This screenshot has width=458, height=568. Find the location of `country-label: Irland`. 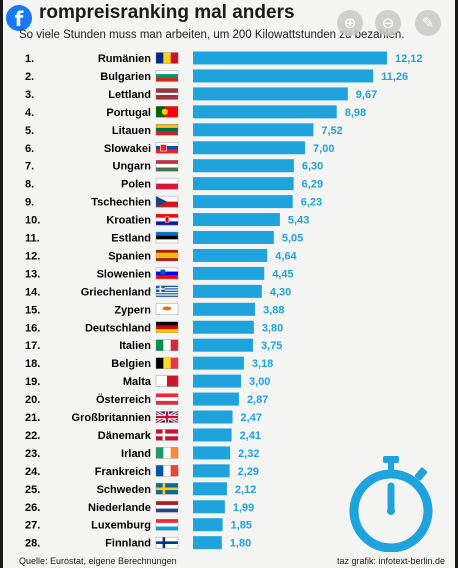

country-label: Irland is located at coordinates (136, 454).